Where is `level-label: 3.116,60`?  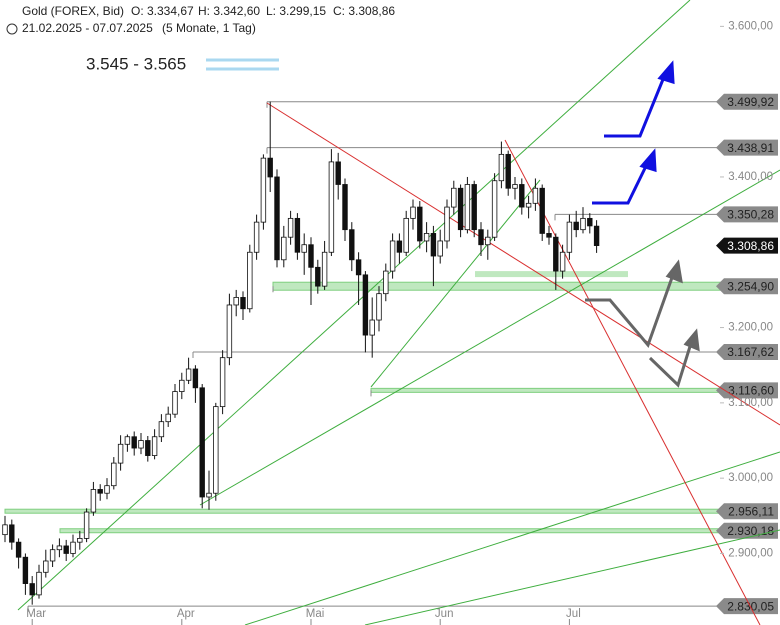
level-label: 3.116,60 is located at coordinates (751, 391).